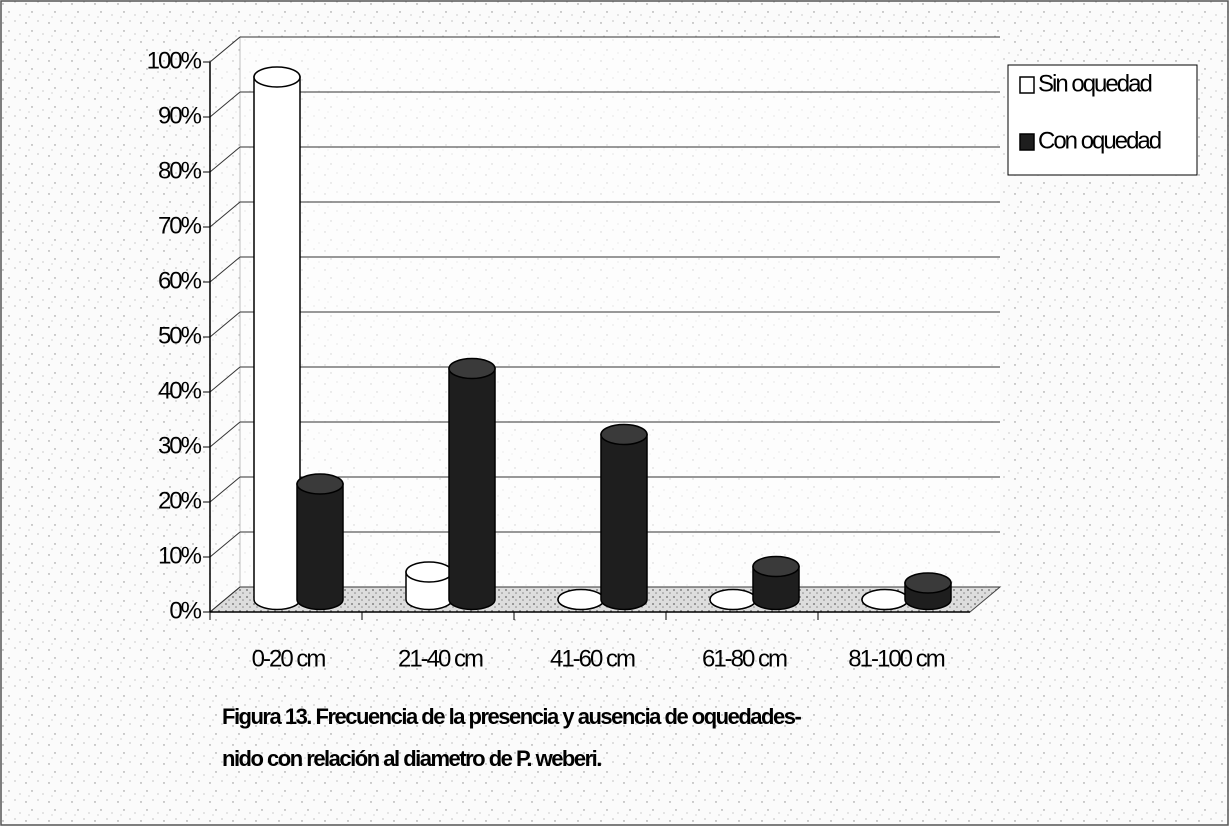 This screenshot has height=826, width=1229. I want to click on legend-label: Con oquedad, so click(1099, 140).